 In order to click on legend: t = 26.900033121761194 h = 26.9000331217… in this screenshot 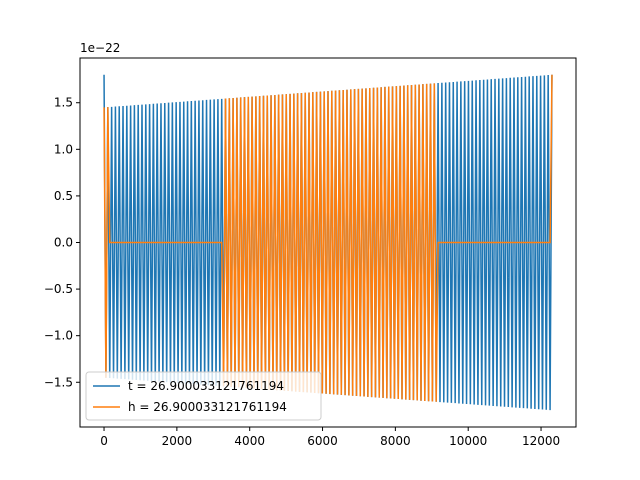, I will do `click(203, 396)`.